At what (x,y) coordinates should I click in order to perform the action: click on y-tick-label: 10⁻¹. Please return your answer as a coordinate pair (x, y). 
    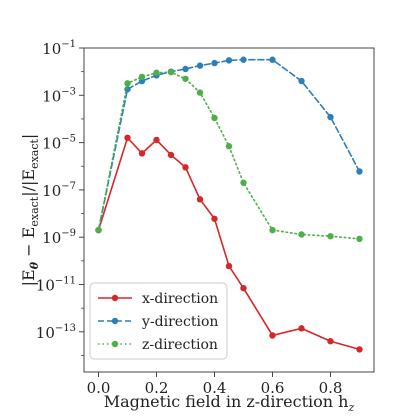
    Looking at the image, I should click on (59, 48).